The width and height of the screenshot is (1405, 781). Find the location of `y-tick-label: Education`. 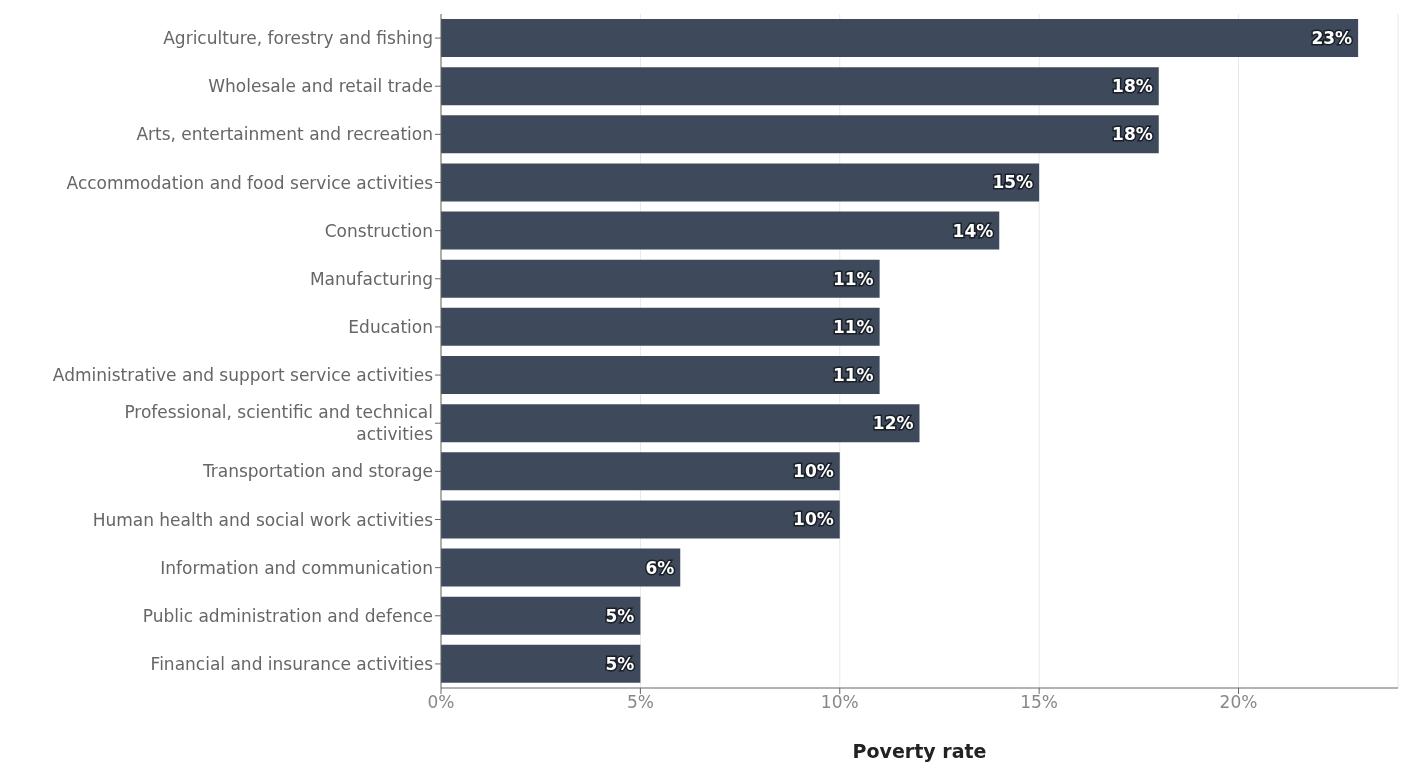

y-tick-label: Education is located at coordinates (390, 326).